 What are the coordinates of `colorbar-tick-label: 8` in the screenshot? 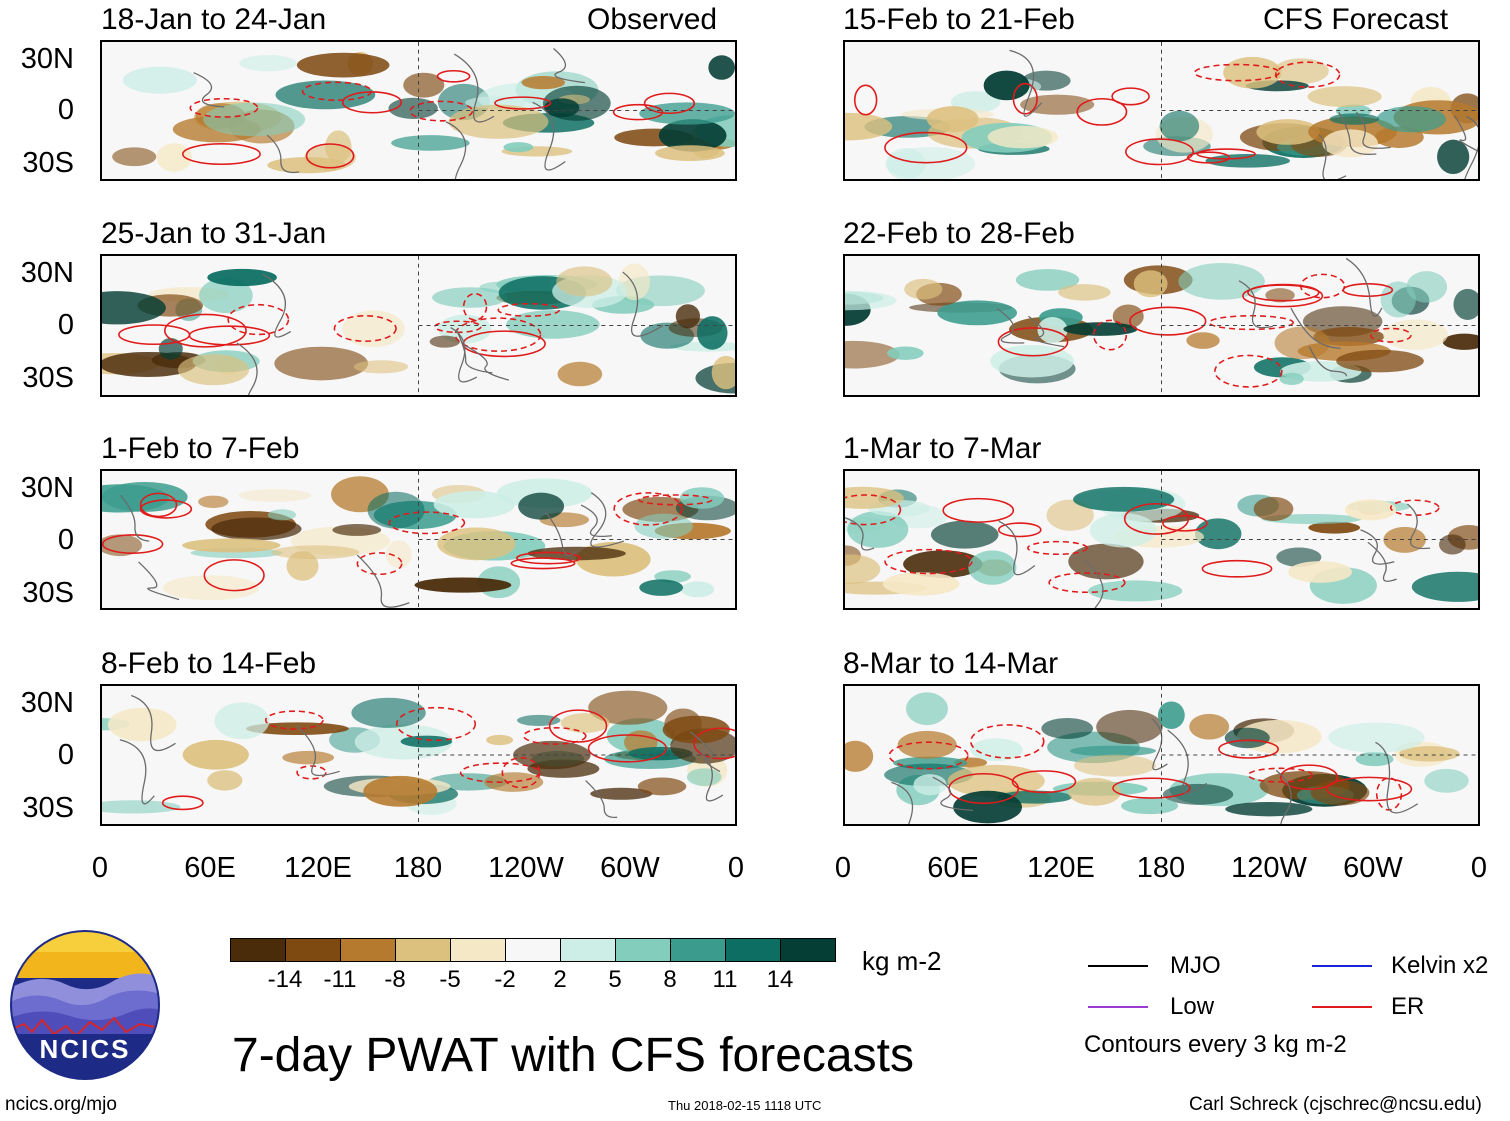 It's located at (670, 979).